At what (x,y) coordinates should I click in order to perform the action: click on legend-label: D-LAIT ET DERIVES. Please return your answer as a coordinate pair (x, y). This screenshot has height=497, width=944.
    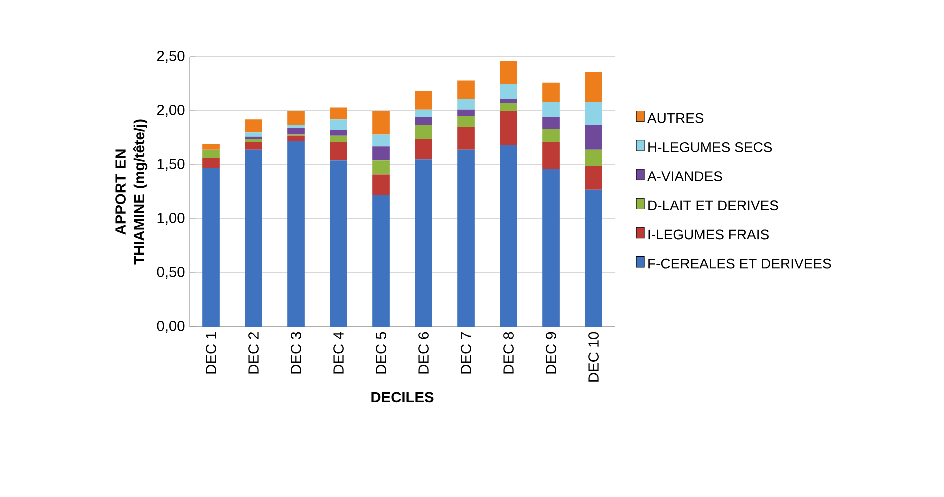
    Looking at the image, I should click on (713, 205).